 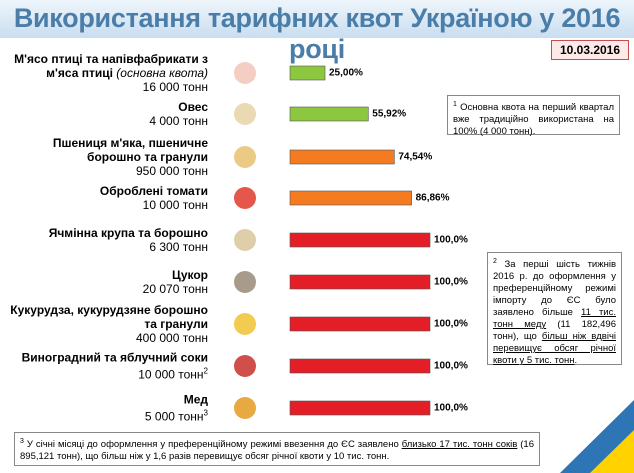 I want to click on category-name: Оброблені томати, so click(x=153, y=191).